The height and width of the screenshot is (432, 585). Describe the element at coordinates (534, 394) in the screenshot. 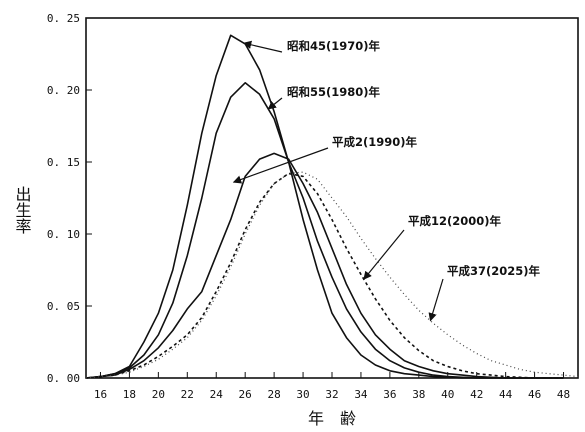

I see `x-tick-label: 46` at that location.